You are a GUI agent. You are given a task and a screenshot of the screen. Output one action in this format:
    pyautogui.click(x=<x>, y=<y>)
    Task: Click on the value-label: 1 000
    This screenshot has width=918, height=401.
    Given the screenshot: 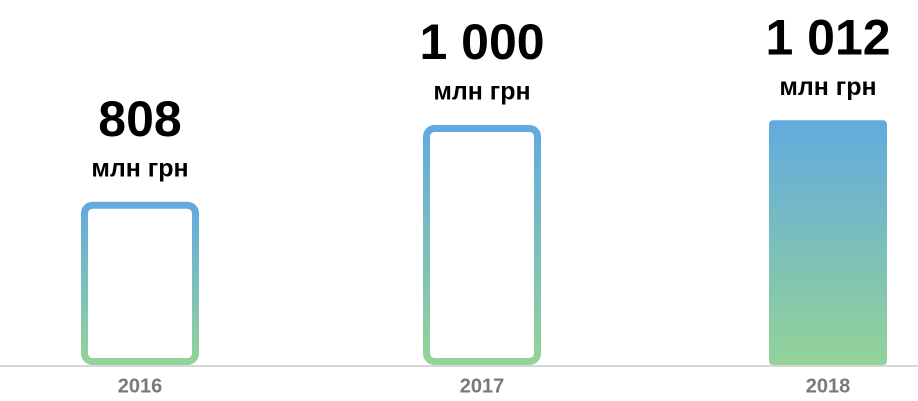 What is the action you would take?
    pyautogui.click(x=481, y=42)
    